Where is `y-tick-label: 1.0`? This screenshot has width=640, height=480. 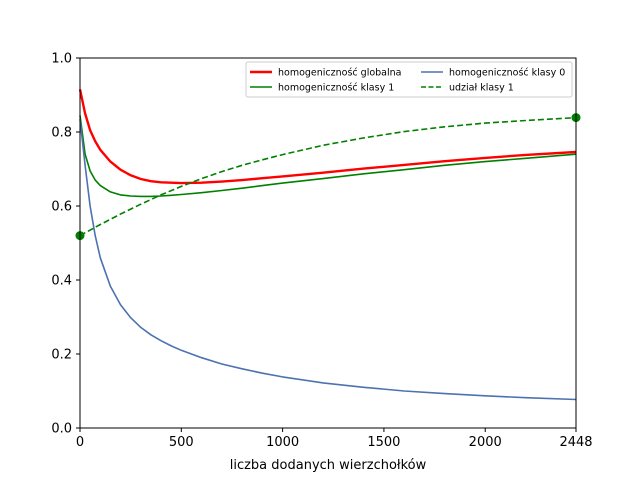
y-tick-label: 1.0 is located at coordinates (61, 59).